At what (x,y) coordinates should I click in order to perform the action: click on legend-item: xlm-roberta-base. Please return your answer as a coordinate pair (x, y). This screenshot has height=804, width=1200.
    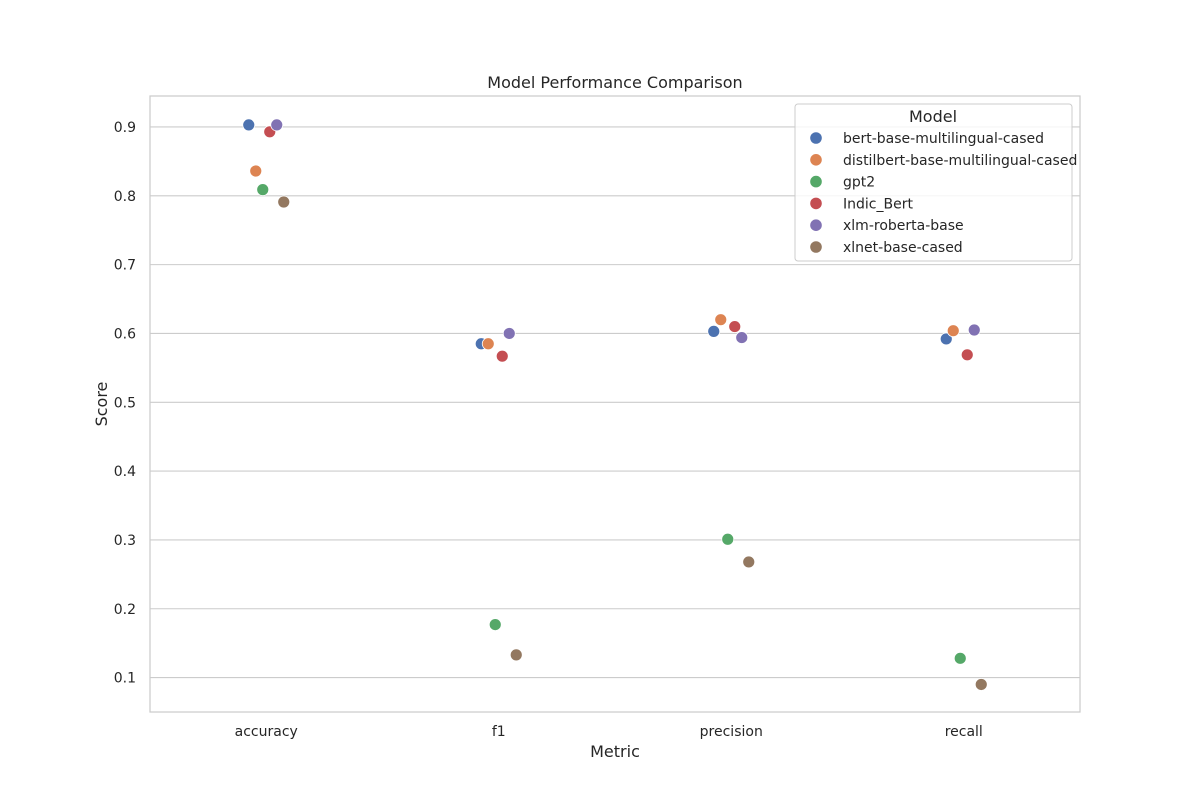
    Looking at the image, I should click on (887, 226).